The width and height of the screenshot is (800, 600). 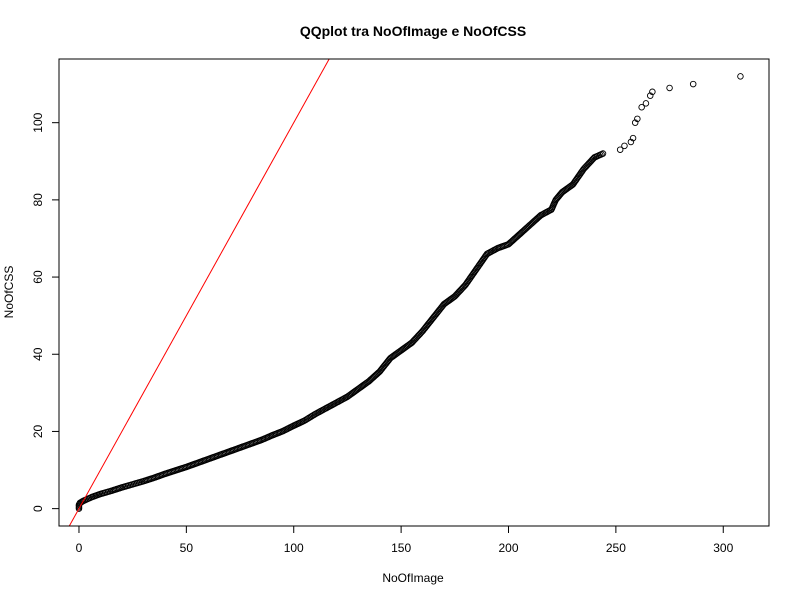 I want to click on y-tick-label: 60, so click(x=38, y=277).